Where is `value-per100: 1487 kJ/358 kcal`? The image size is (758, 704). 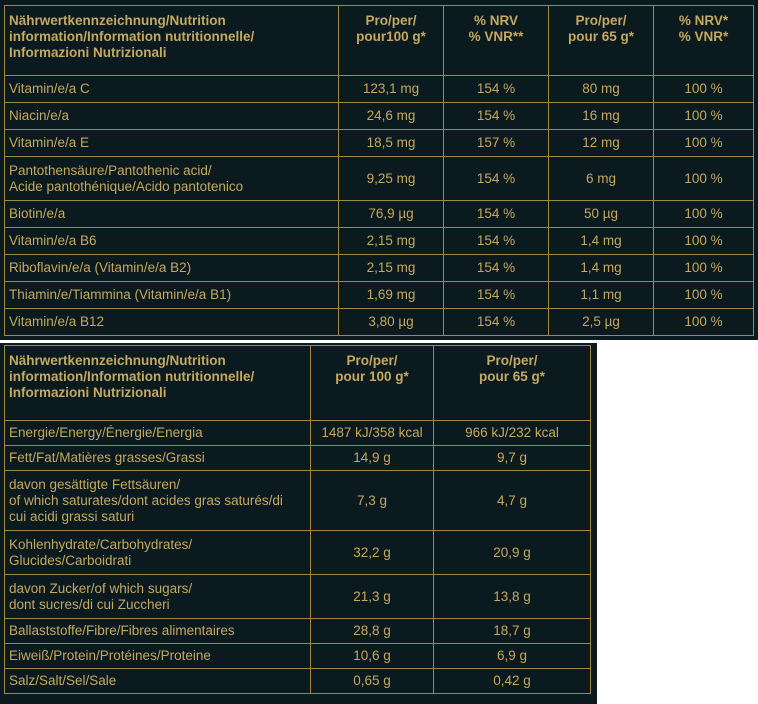 value-per100: 1487 kJ/358 kcal is located at coordinates (372, 433).